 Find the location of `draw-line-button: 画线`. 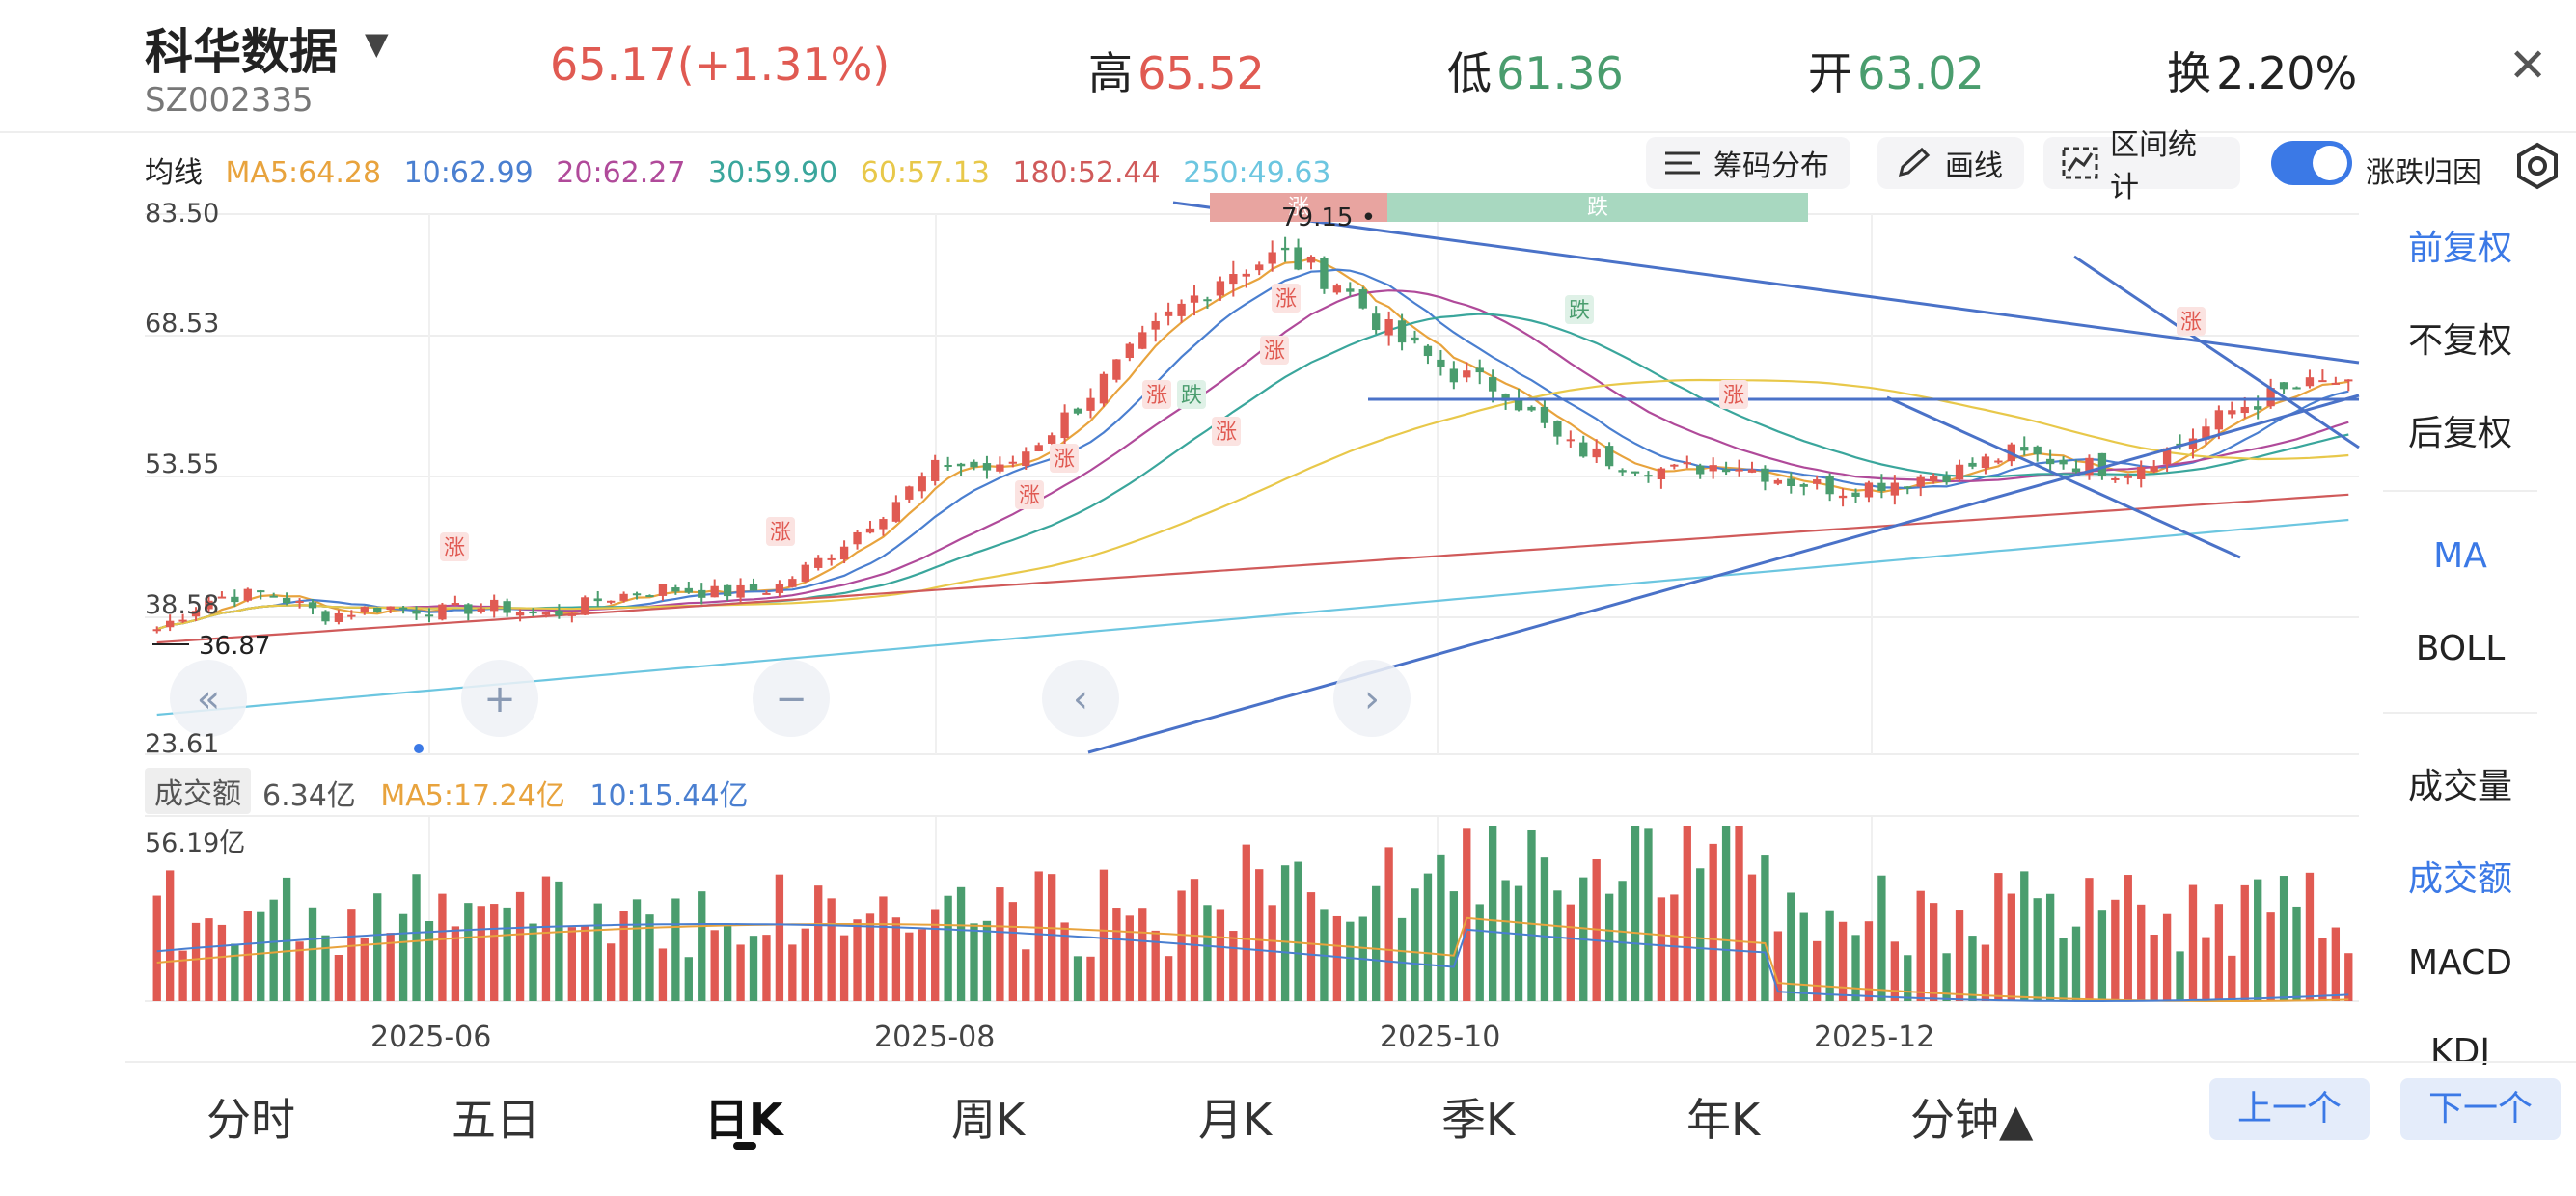

draw-line-button: 画线 is located at coordinates (1950, 163).